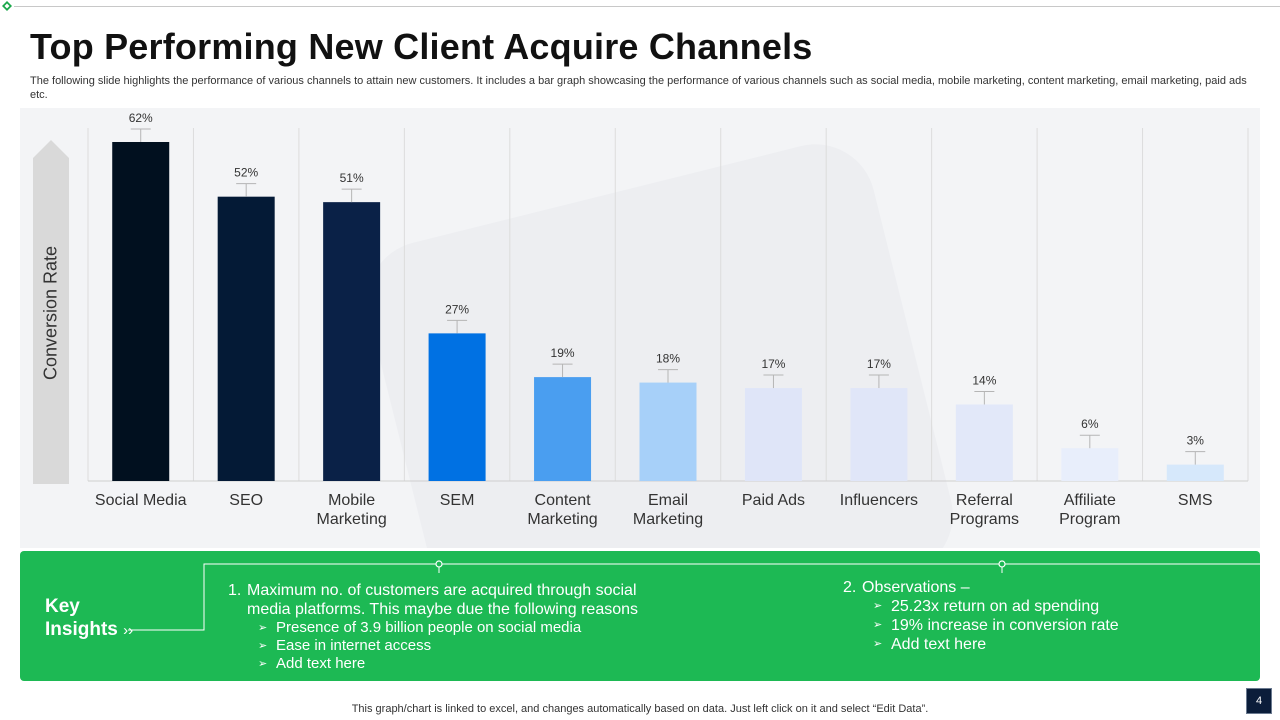 The width and height of the screenshot is (1280, 720). Describe the element at coordinates (352, 178) in the screenshot. I see `data-label: 51%` at that location.